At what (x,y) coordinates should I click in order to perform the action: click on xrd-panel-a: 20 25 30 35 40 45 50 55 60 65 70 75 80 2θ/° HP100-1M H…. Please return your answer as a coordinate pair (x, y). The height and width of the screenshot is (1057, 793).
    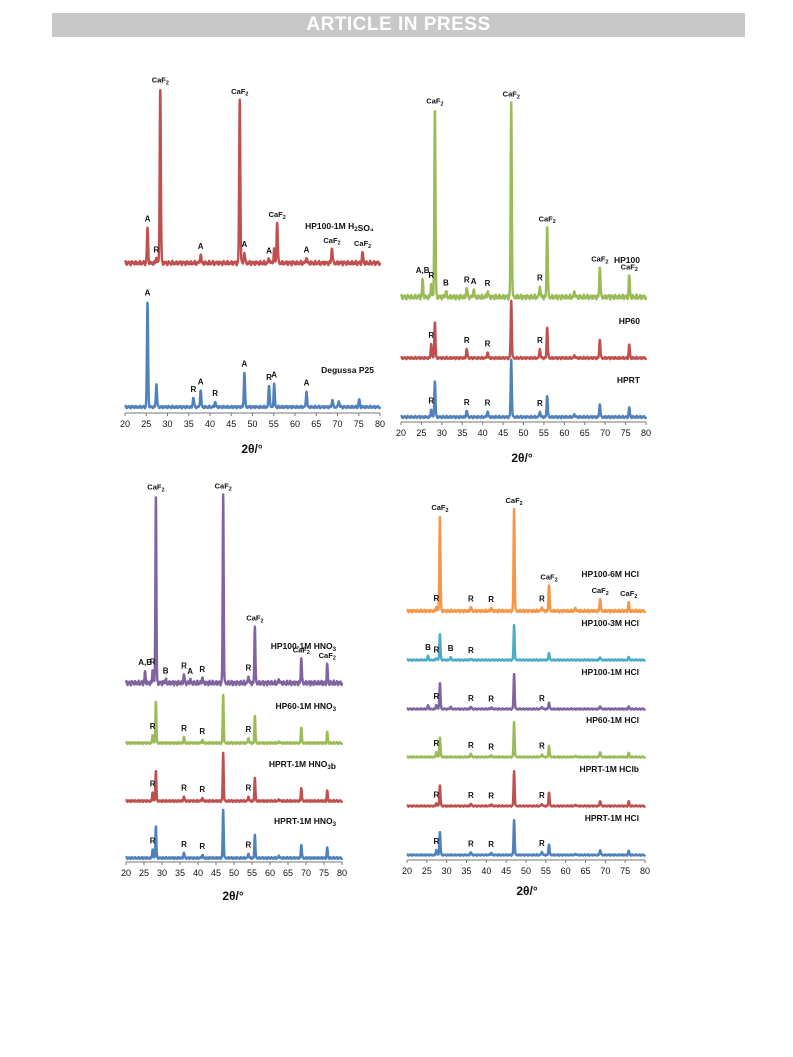
    Looking at the image, I should click on (252, 266).